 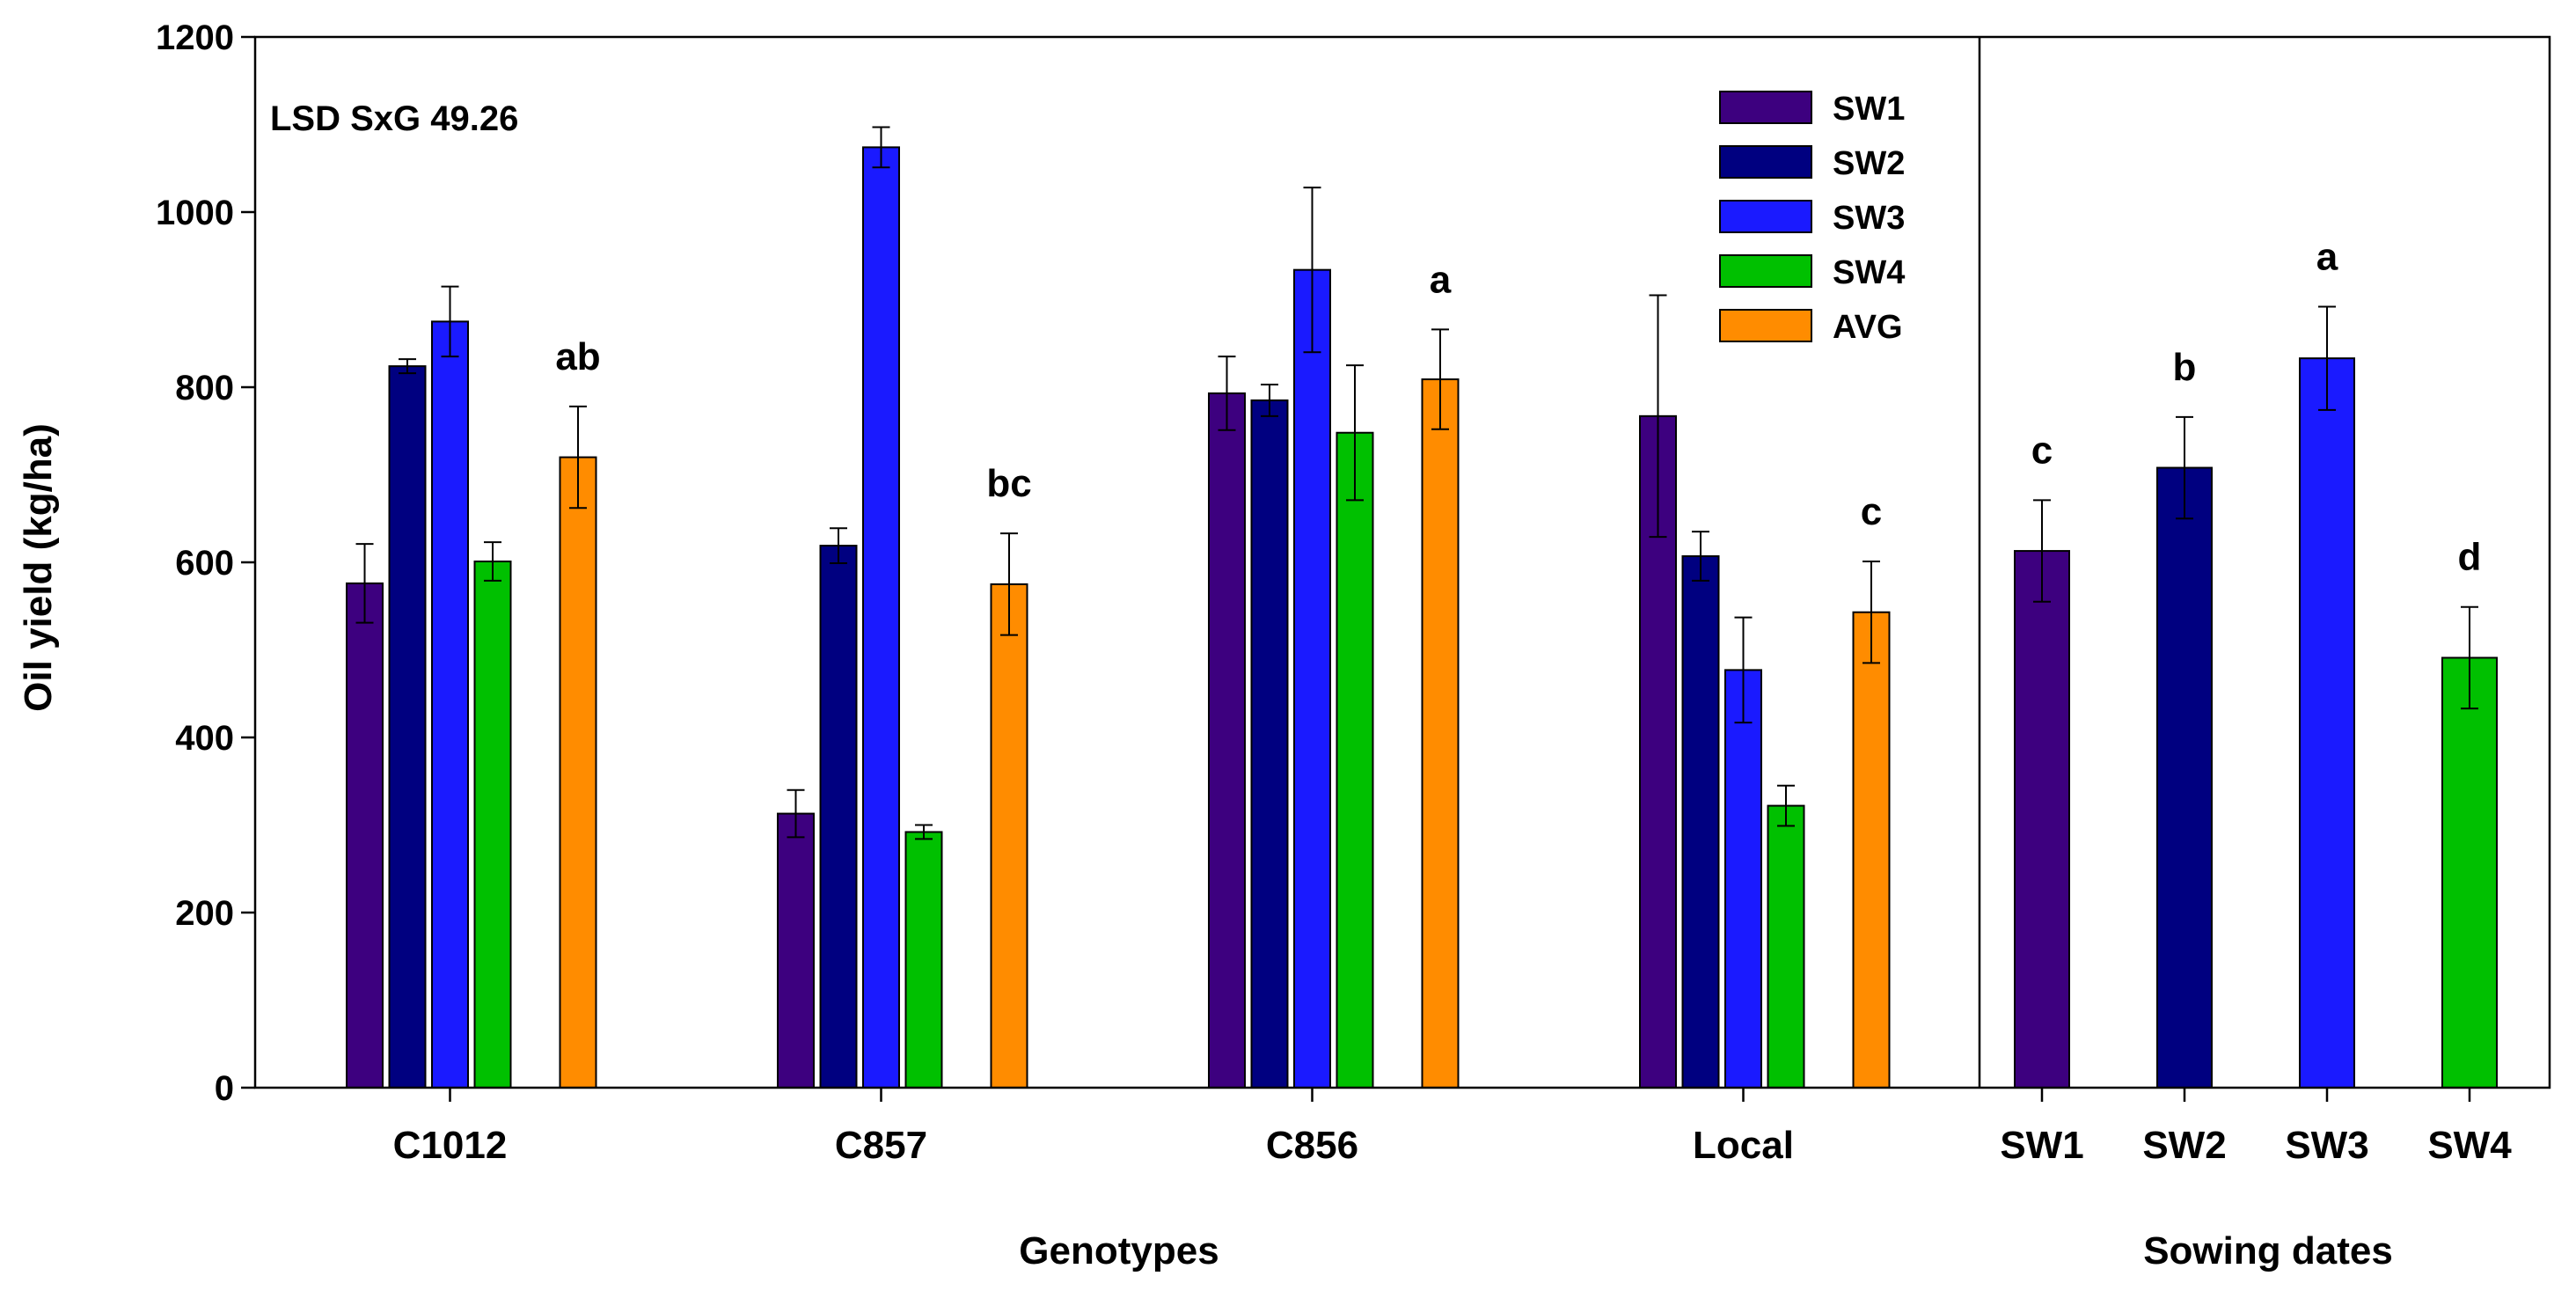 I want to click on legend-label: SW2, so click(x=1869, y=164).